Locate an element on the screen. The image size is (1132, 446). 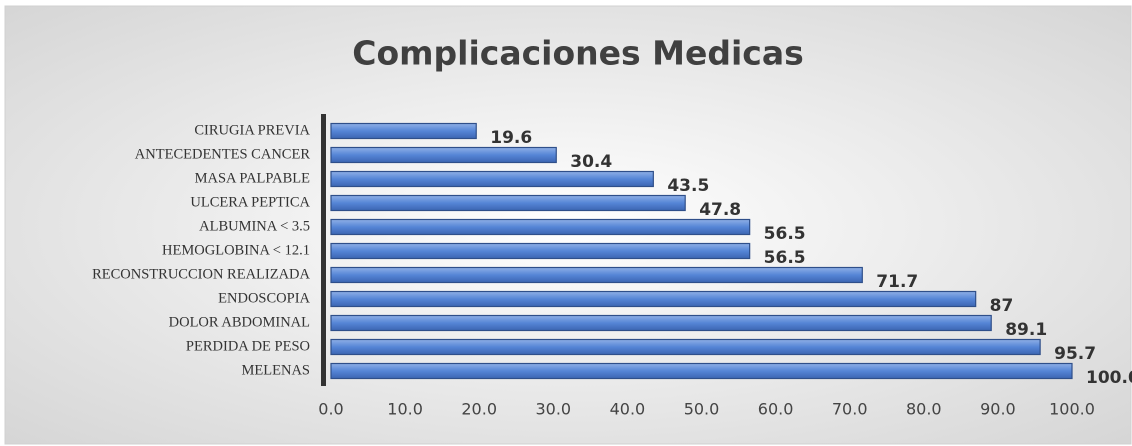
x-tick-label: 40.0 is located at coordinates (628, 409).